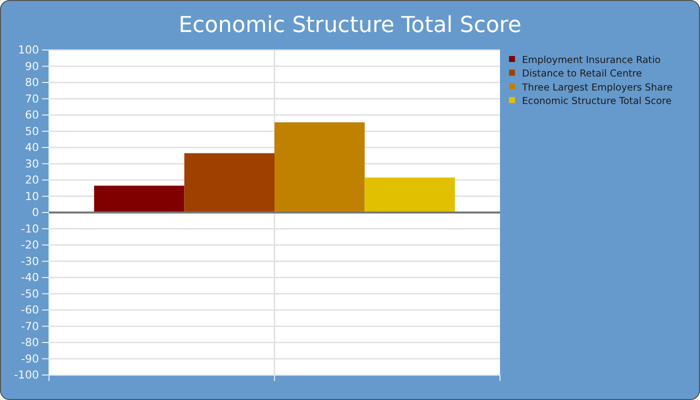 Image resolution: width=700 pixels, height=400 pixels. I want to click on y-tick-label: -70, so click(30, 326).